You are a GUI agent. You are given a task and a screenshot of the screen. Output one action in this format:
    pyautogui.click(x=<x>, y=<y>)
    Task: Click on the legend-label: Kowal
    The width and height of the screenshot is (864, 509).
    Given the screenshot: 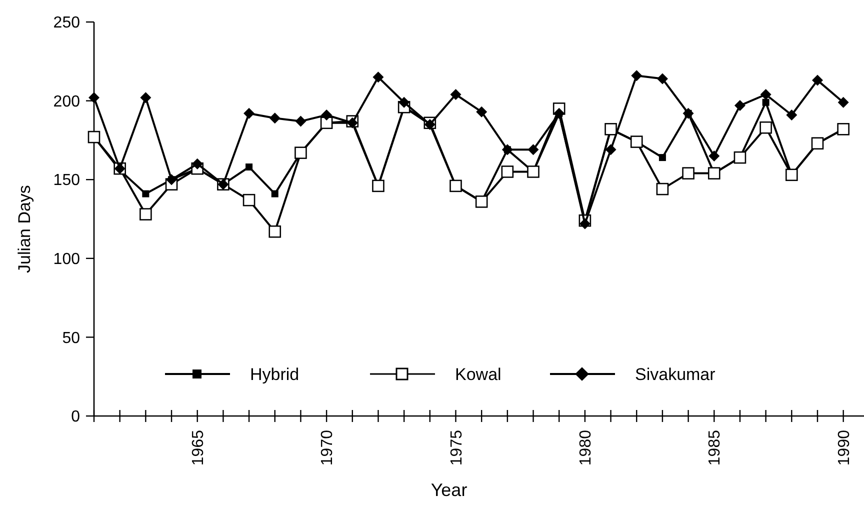 What is the action you would take?
    pyautogui.click(x=478, y=374)
    